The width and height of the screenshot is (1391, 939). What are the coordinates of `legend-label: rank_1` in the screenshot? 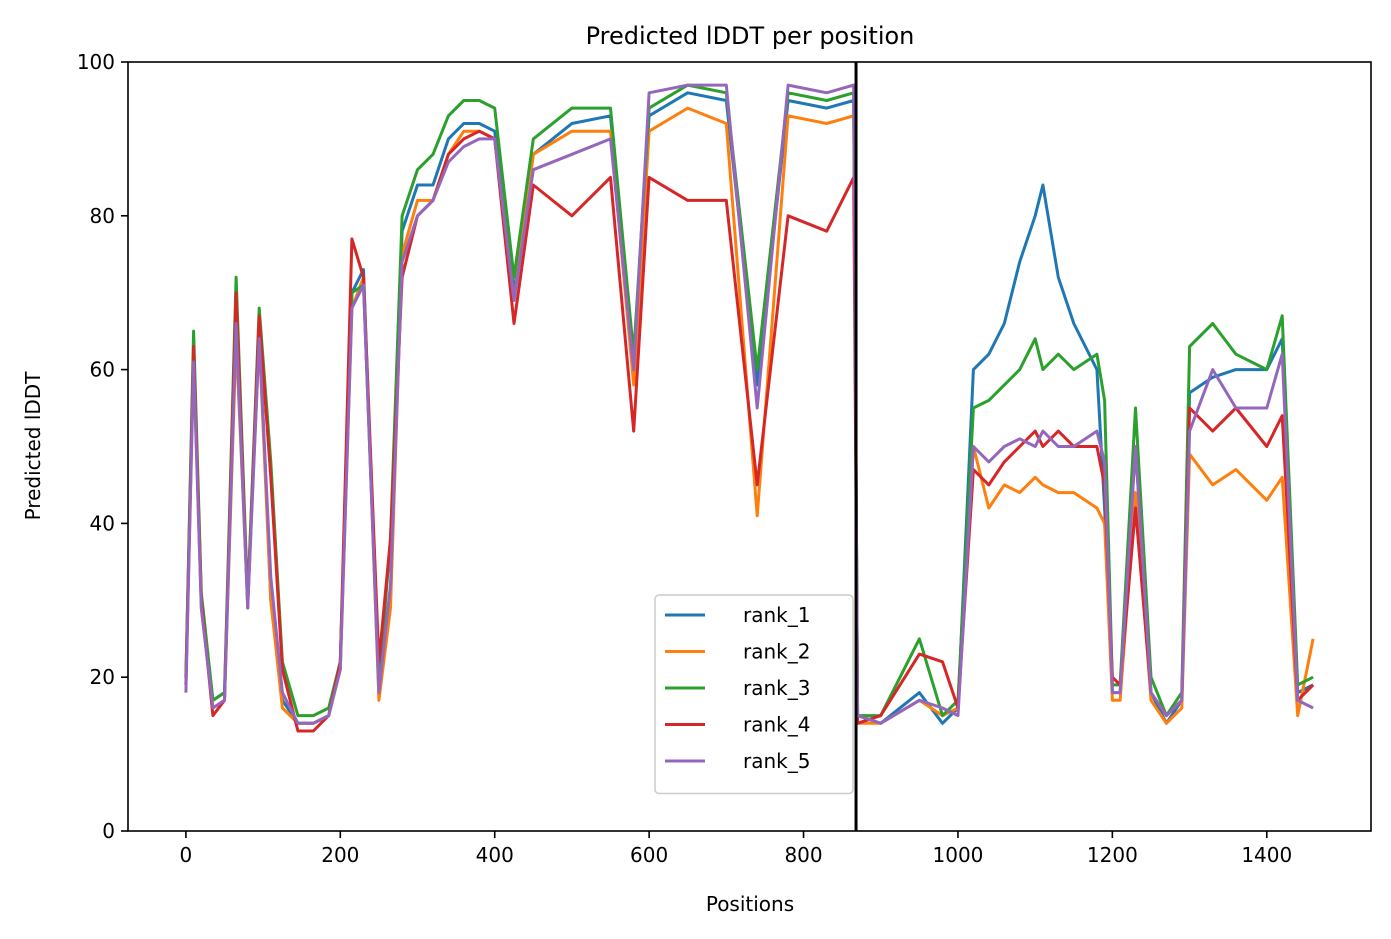 It's located at (776, 615).